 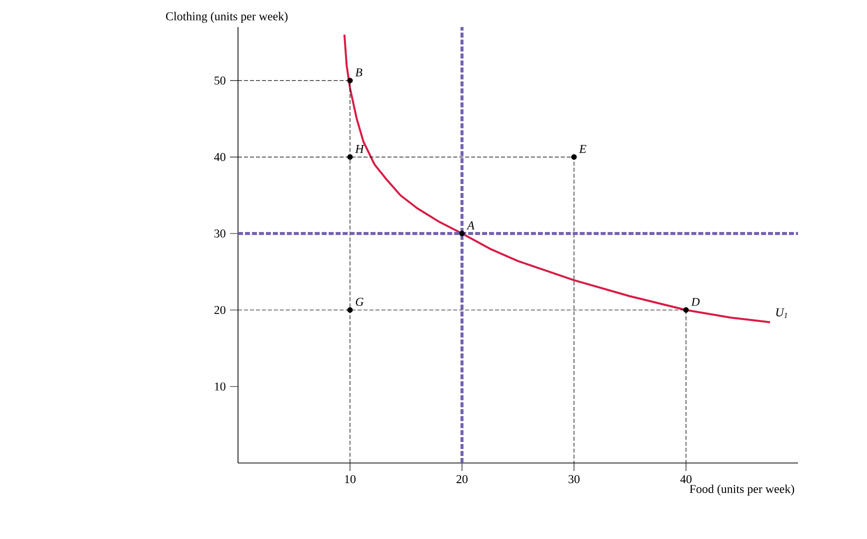 What do you see at coordinates (781, 313) in the screenshot?
I see `annotation: U$_{1}$` at bounding box center [781, 313].